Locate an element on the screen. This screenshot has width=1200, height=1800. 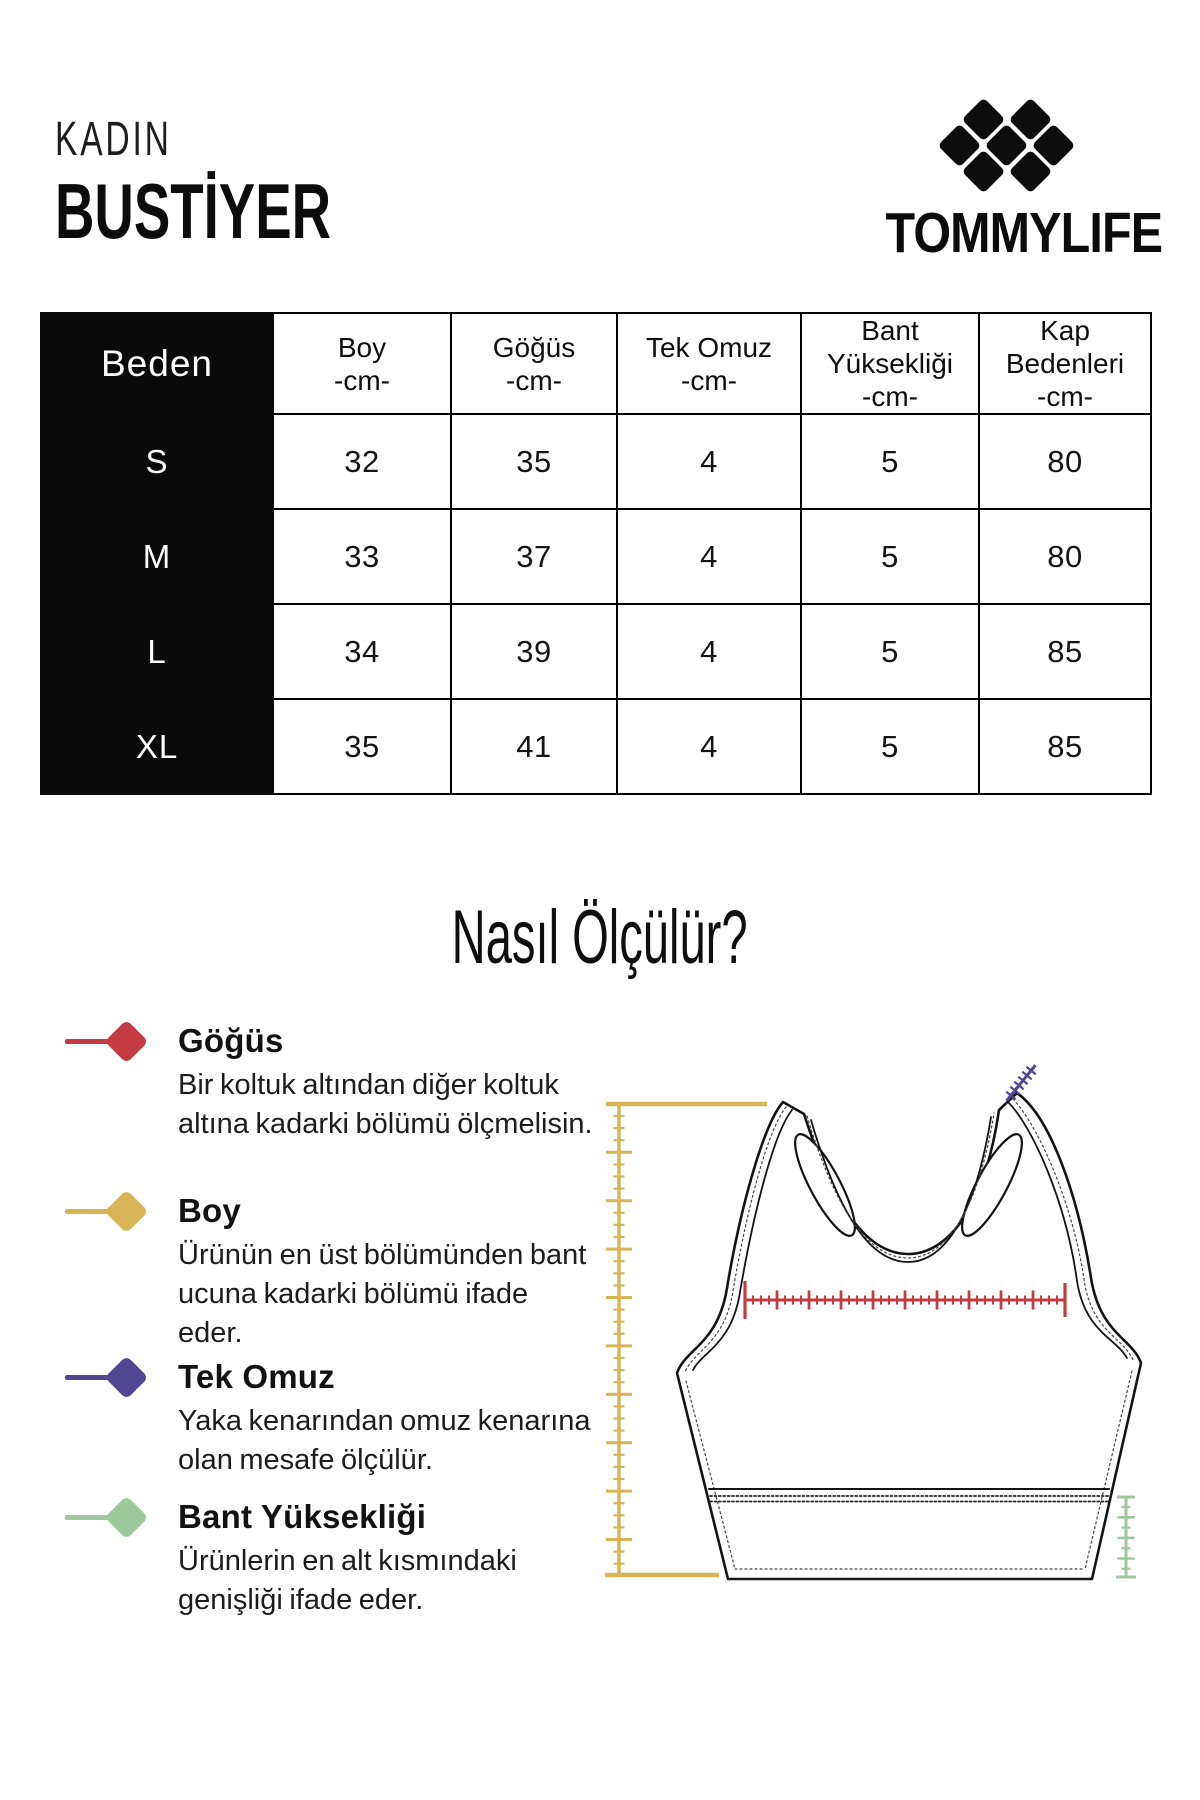
col-header-kap-bedenleri: Kap Bedenleri -cm- is located at coordinates (1065, 363).